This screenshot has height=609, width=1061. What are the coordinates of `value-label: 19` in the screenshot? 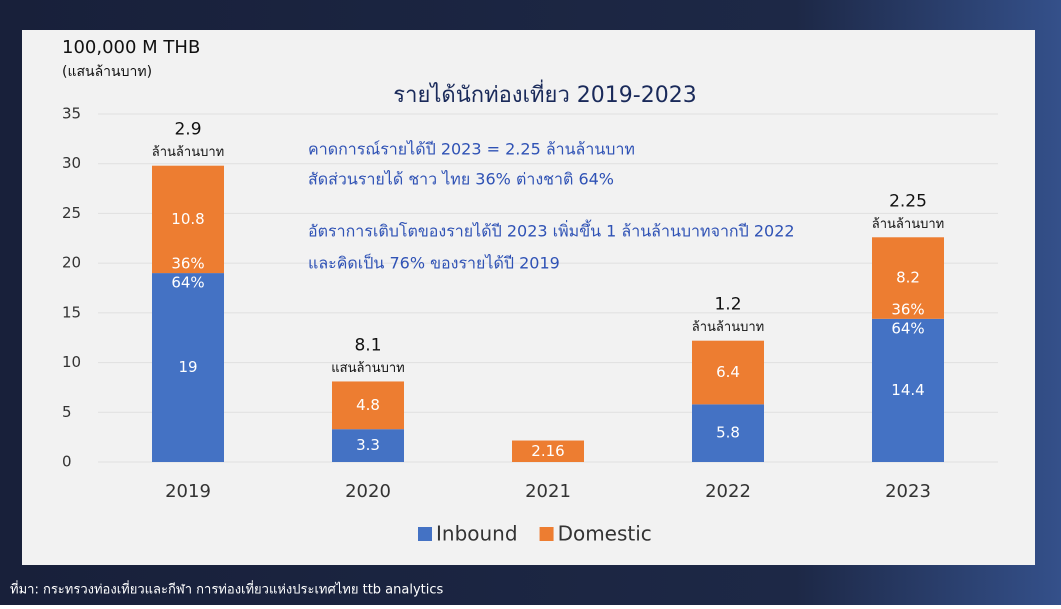 It's located at (187, 367).